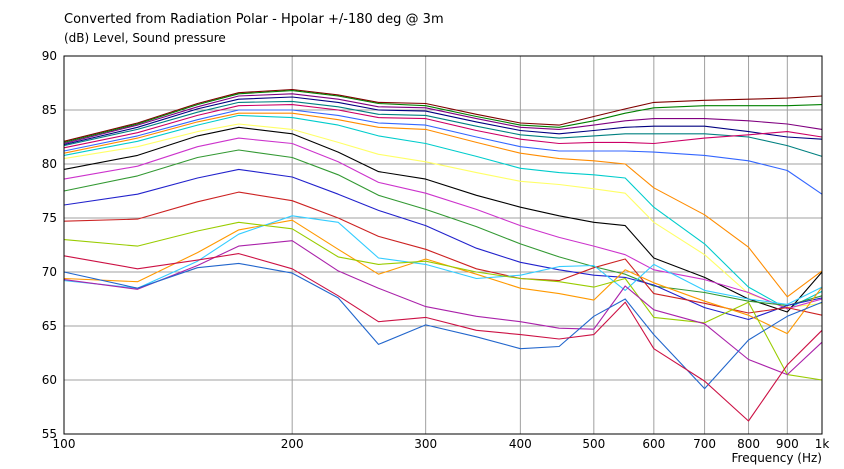 Image resolution: width=844 pixels, height=469 pixels. Describe the element at coordinates (49, 164) in the screenshot. I see `y-tick-label: 80` at that location.